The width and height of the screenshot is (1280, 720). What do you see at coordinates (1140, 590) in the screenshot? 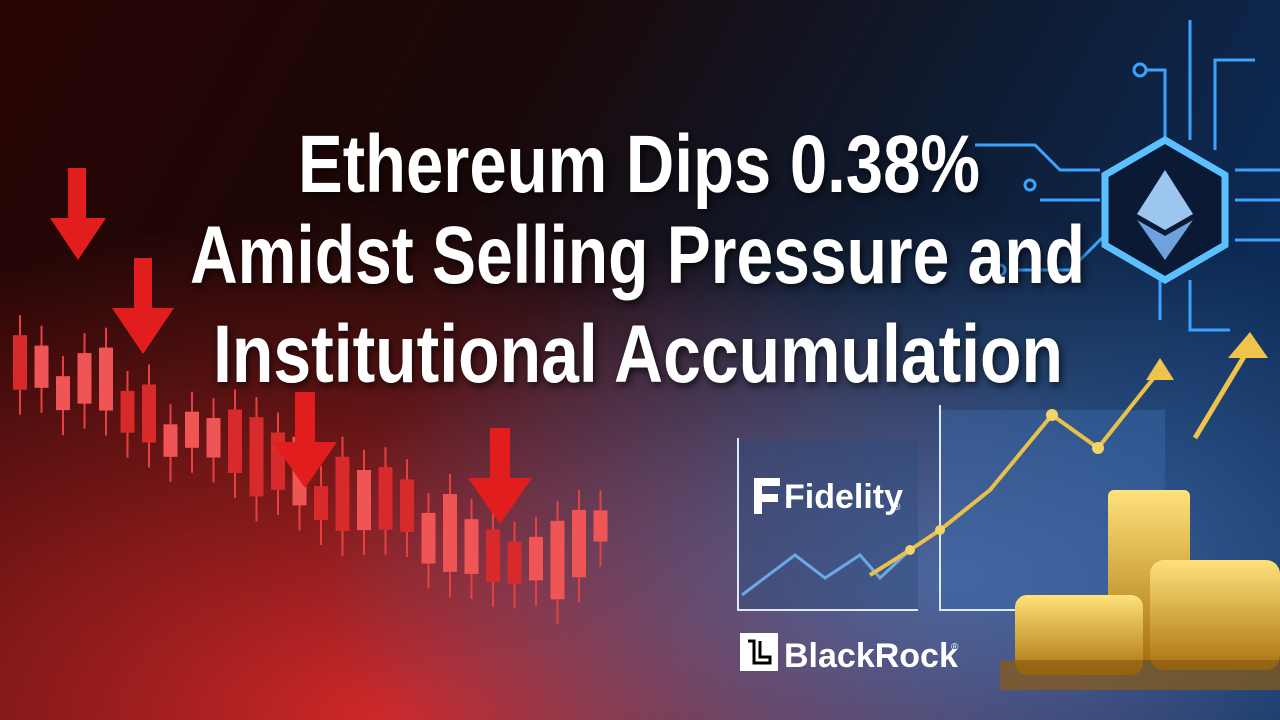
I see `gold-treasure` at bounding box center [1140, 590].